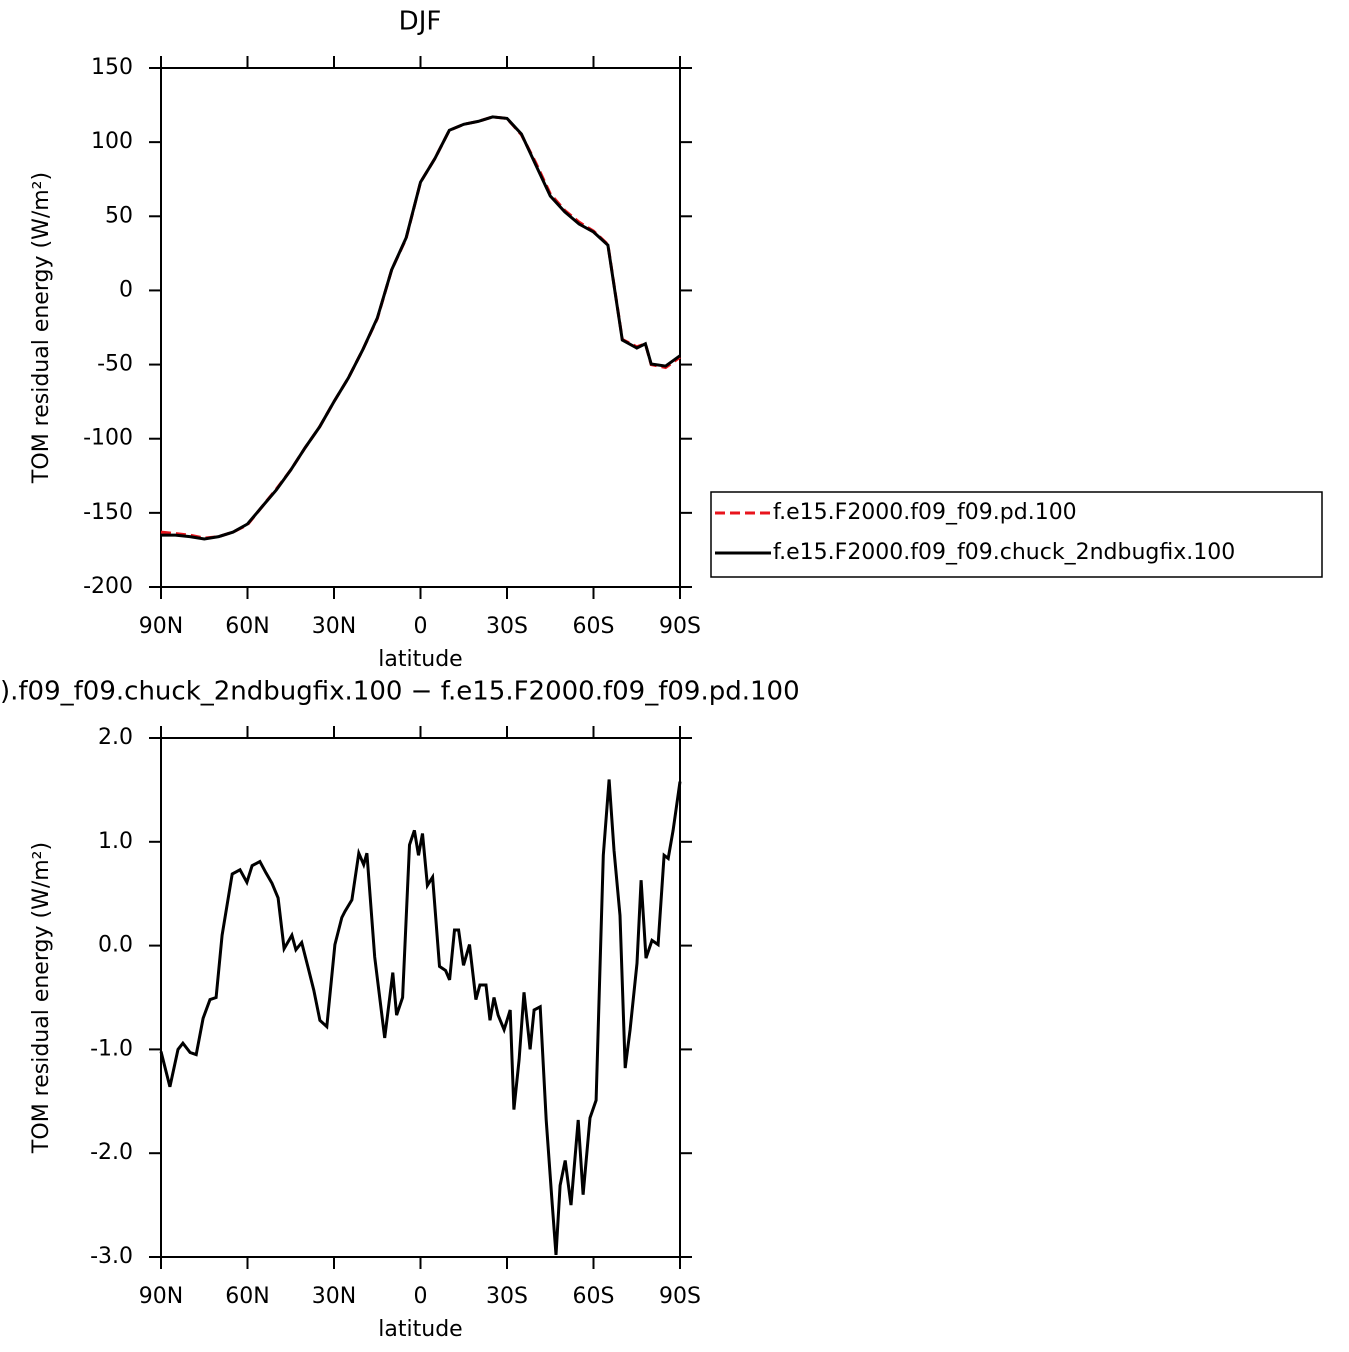 The image size is (1349, 1352). I want to click on y-tick-label: 100, so click(112, 141).